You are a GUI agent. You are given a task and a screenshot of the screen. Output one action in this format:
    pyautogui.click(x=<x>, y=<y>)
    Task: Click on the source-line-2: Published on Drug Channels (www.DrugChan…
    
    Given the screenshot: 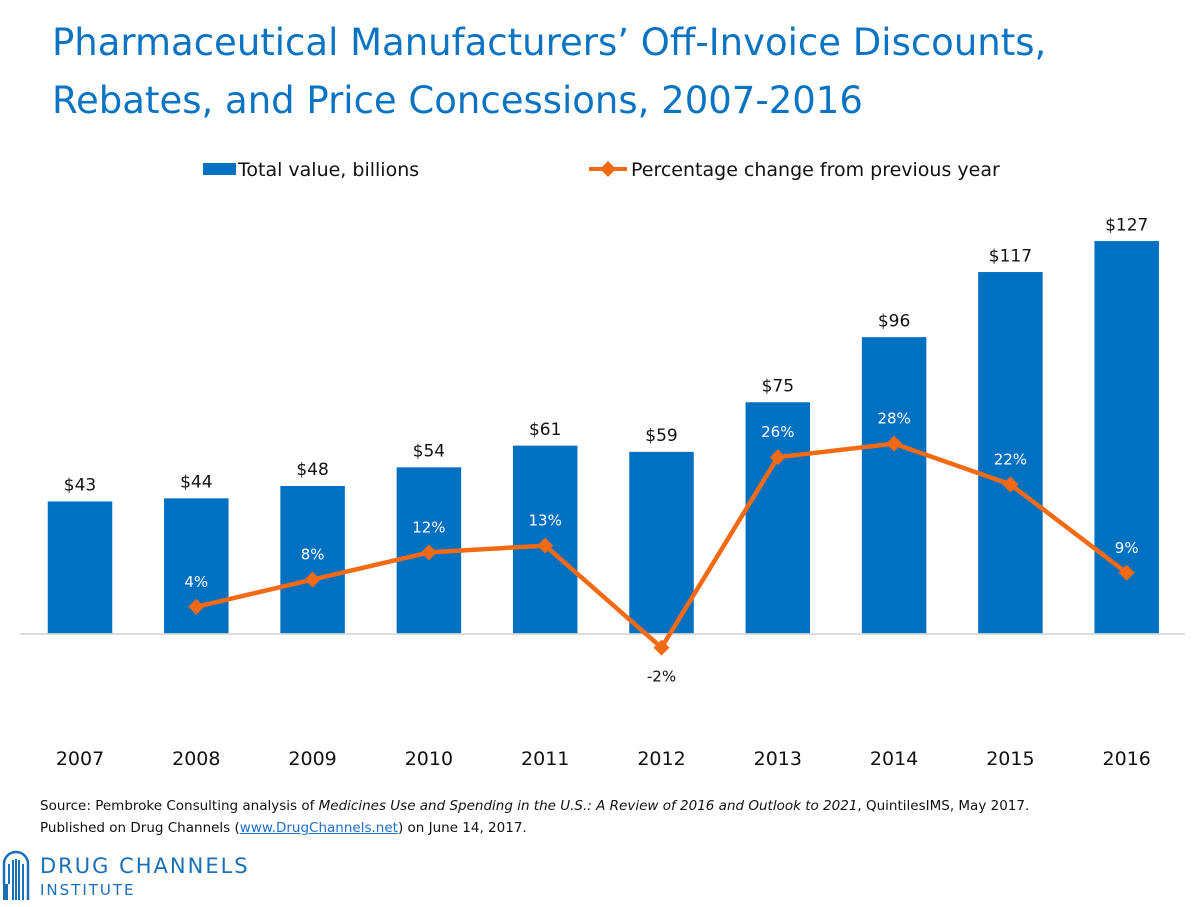 What is the action you would take?
    pyautogui.click(x=605, y=828)
    